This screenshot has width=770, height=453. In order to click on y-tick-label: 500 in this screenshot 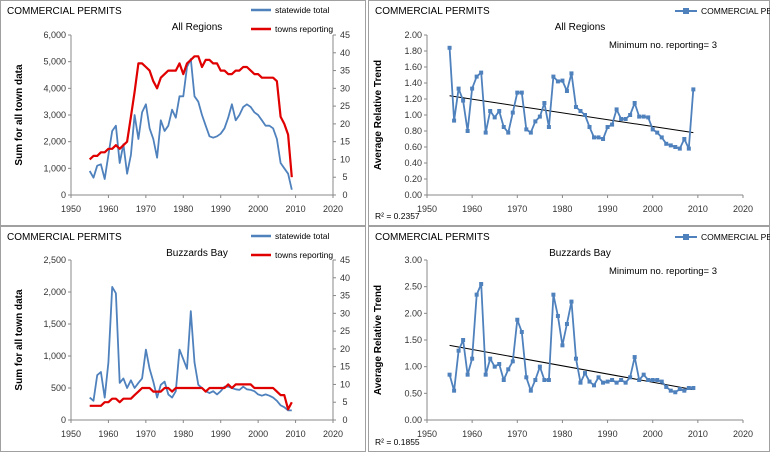, I will do `click(58, 388)`.